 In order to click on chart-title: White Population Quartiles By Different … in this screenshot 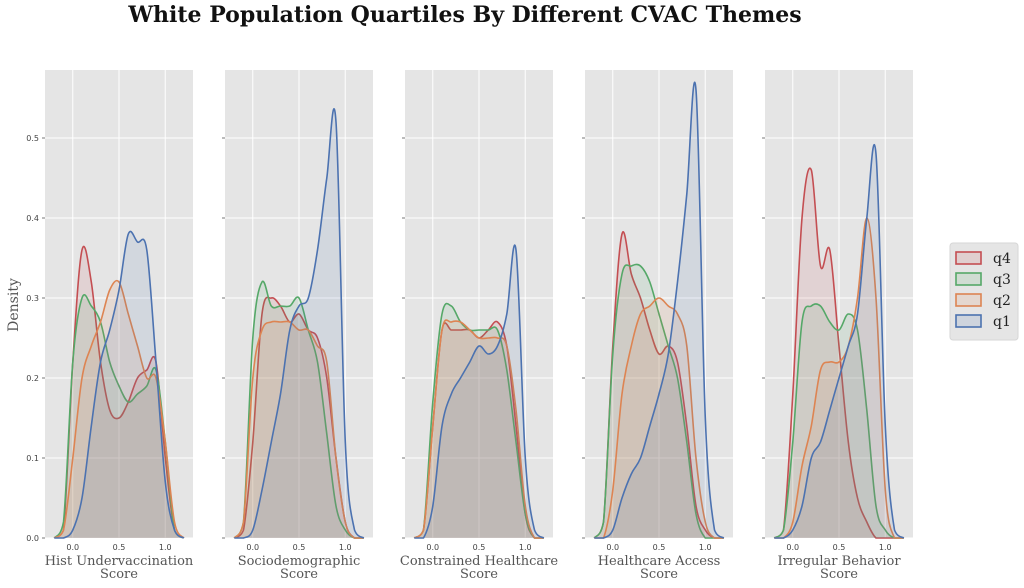, I will do `click(464, 15)`.